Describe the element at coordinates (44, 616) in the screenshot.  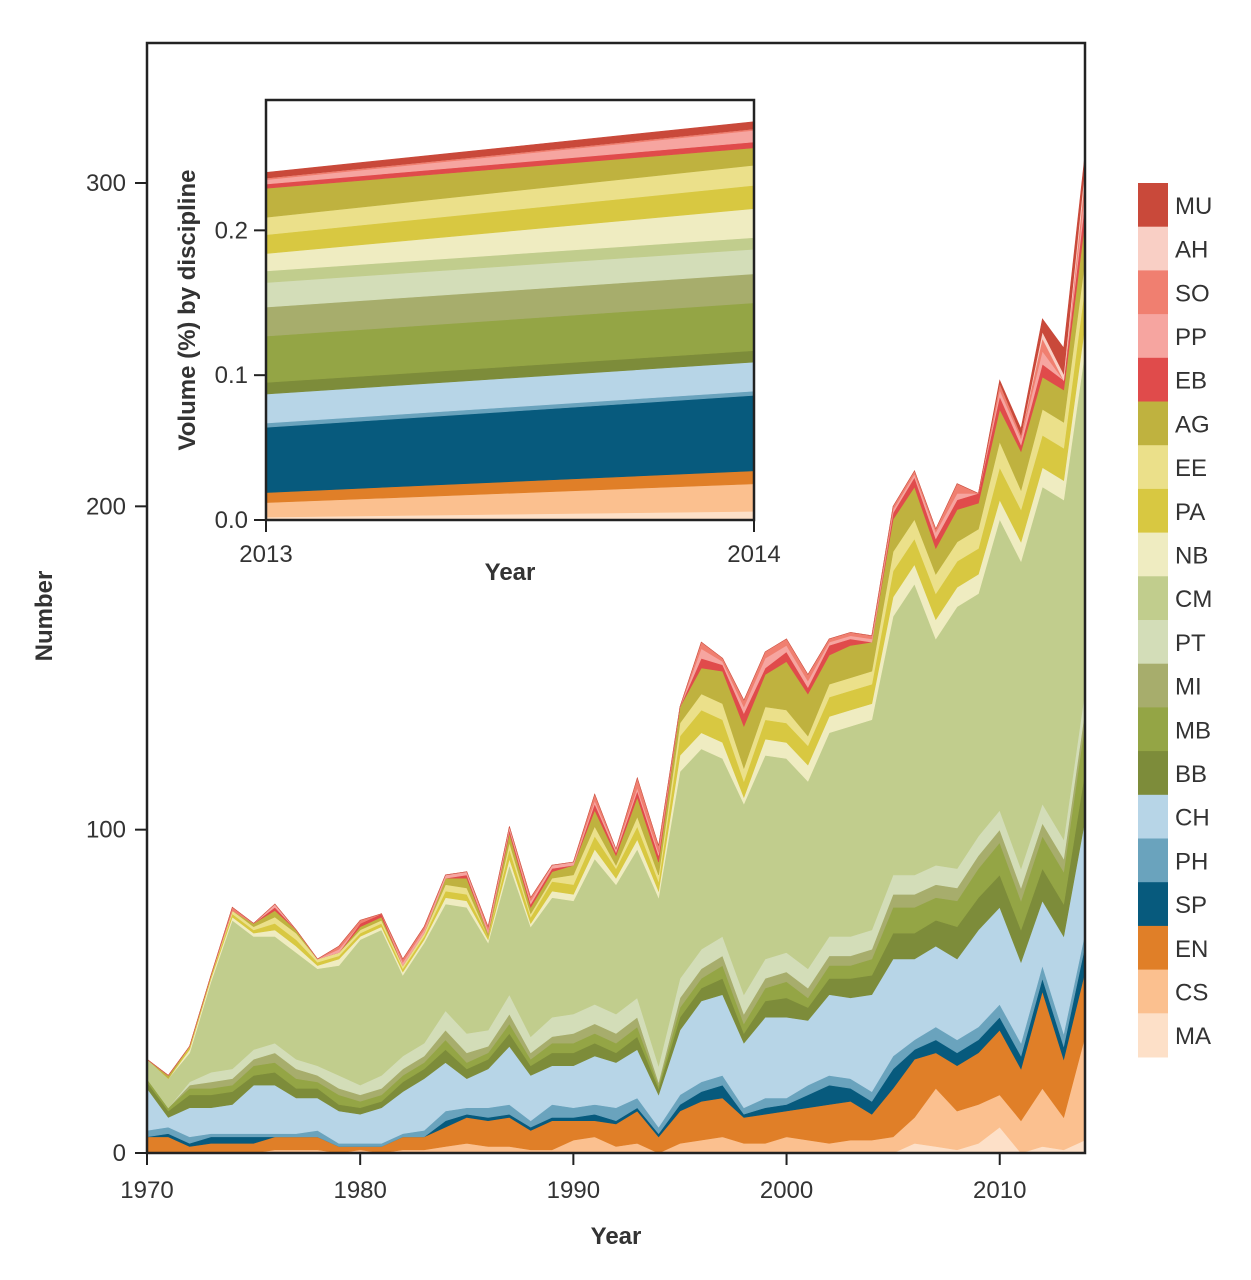
I see `main-y-axis-title: Number` at that location.